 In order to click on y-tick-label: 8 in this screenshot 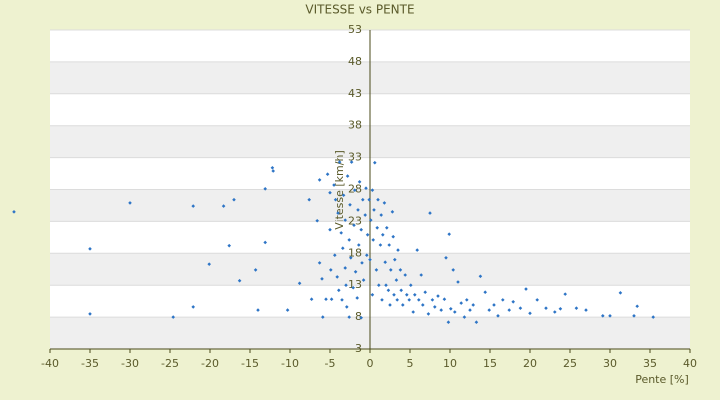, I will do `click(358, 316)`.